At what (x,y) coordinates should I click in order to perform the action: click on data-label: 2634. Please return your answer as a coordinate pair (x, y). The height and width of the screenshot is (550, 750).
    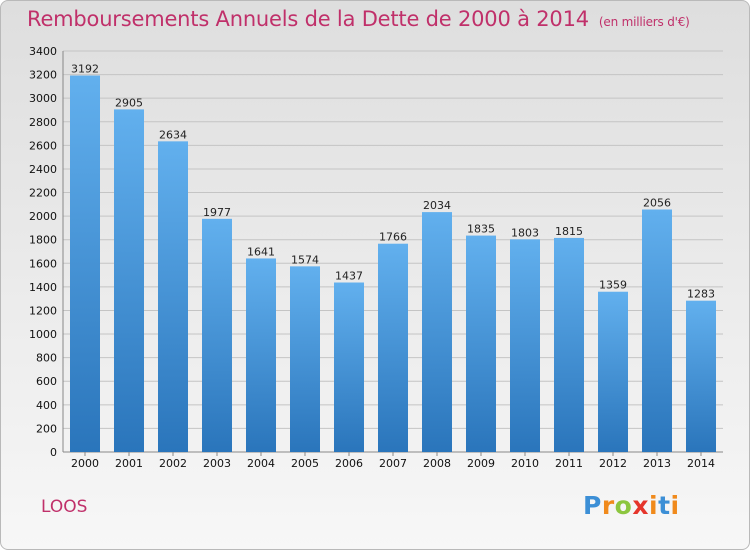
    Looking at the image, I should click on (173, 134).